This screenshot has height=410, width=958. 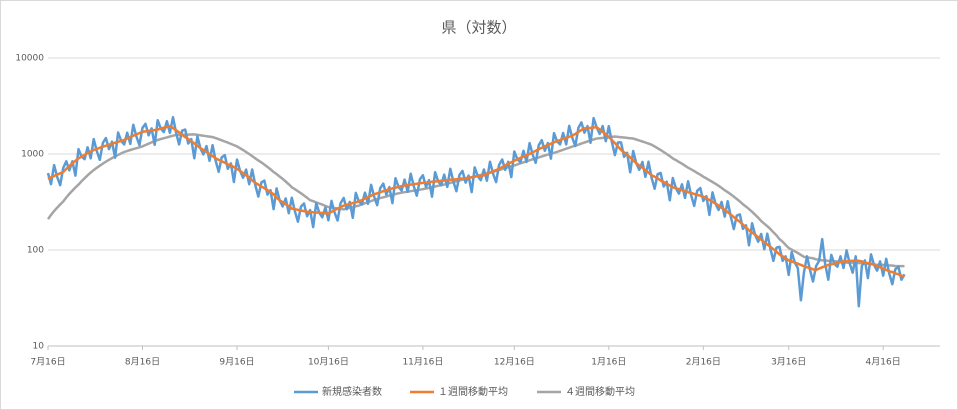 I want to click on x-tick-label: 8月16日, so click(x=142, y=362).